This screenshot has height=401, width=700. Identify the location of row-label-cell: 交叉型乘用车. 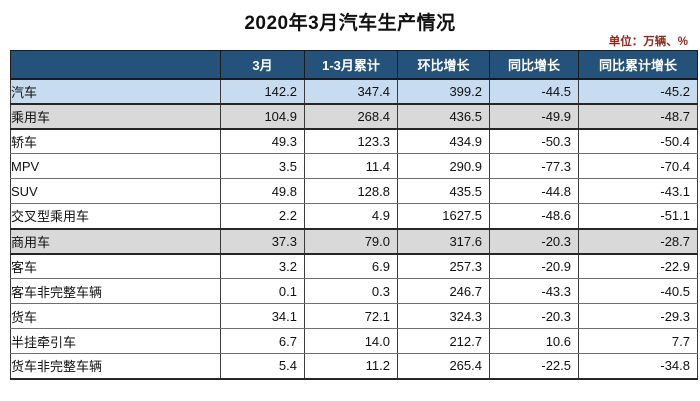
(115, 216).